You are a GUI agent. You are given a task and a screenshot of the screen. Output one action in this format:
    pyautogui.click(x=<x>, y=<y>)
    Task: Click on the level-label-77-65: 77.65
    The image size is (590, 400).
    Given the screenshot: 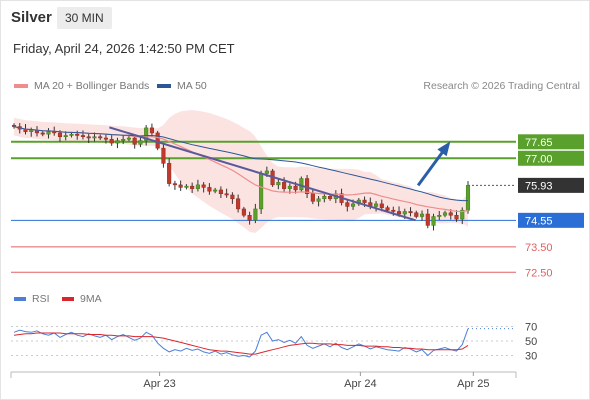 What is the action you would take?
    pyautogui.click(x=539, y=143)
    